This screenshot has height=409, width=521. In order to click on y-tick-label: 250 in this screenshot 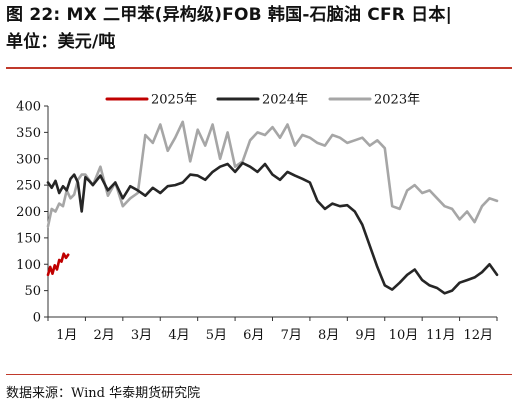, I will do `click(28, 186)`.